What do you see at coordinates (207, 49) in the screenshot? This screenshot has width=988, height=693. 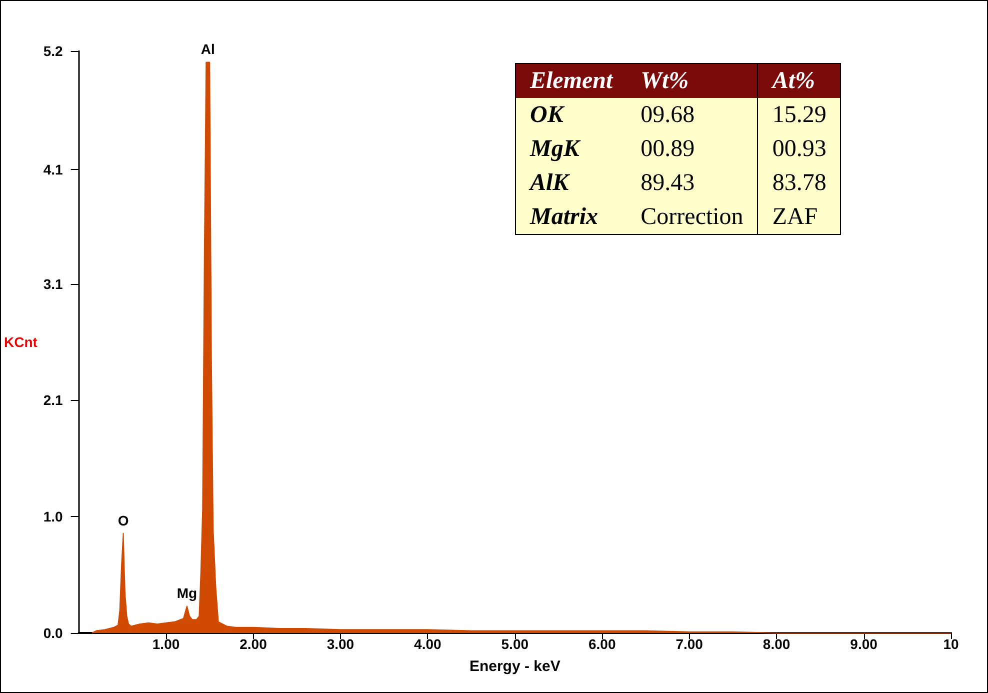 I see `annotation: Al` at bounding box center [207, 49].